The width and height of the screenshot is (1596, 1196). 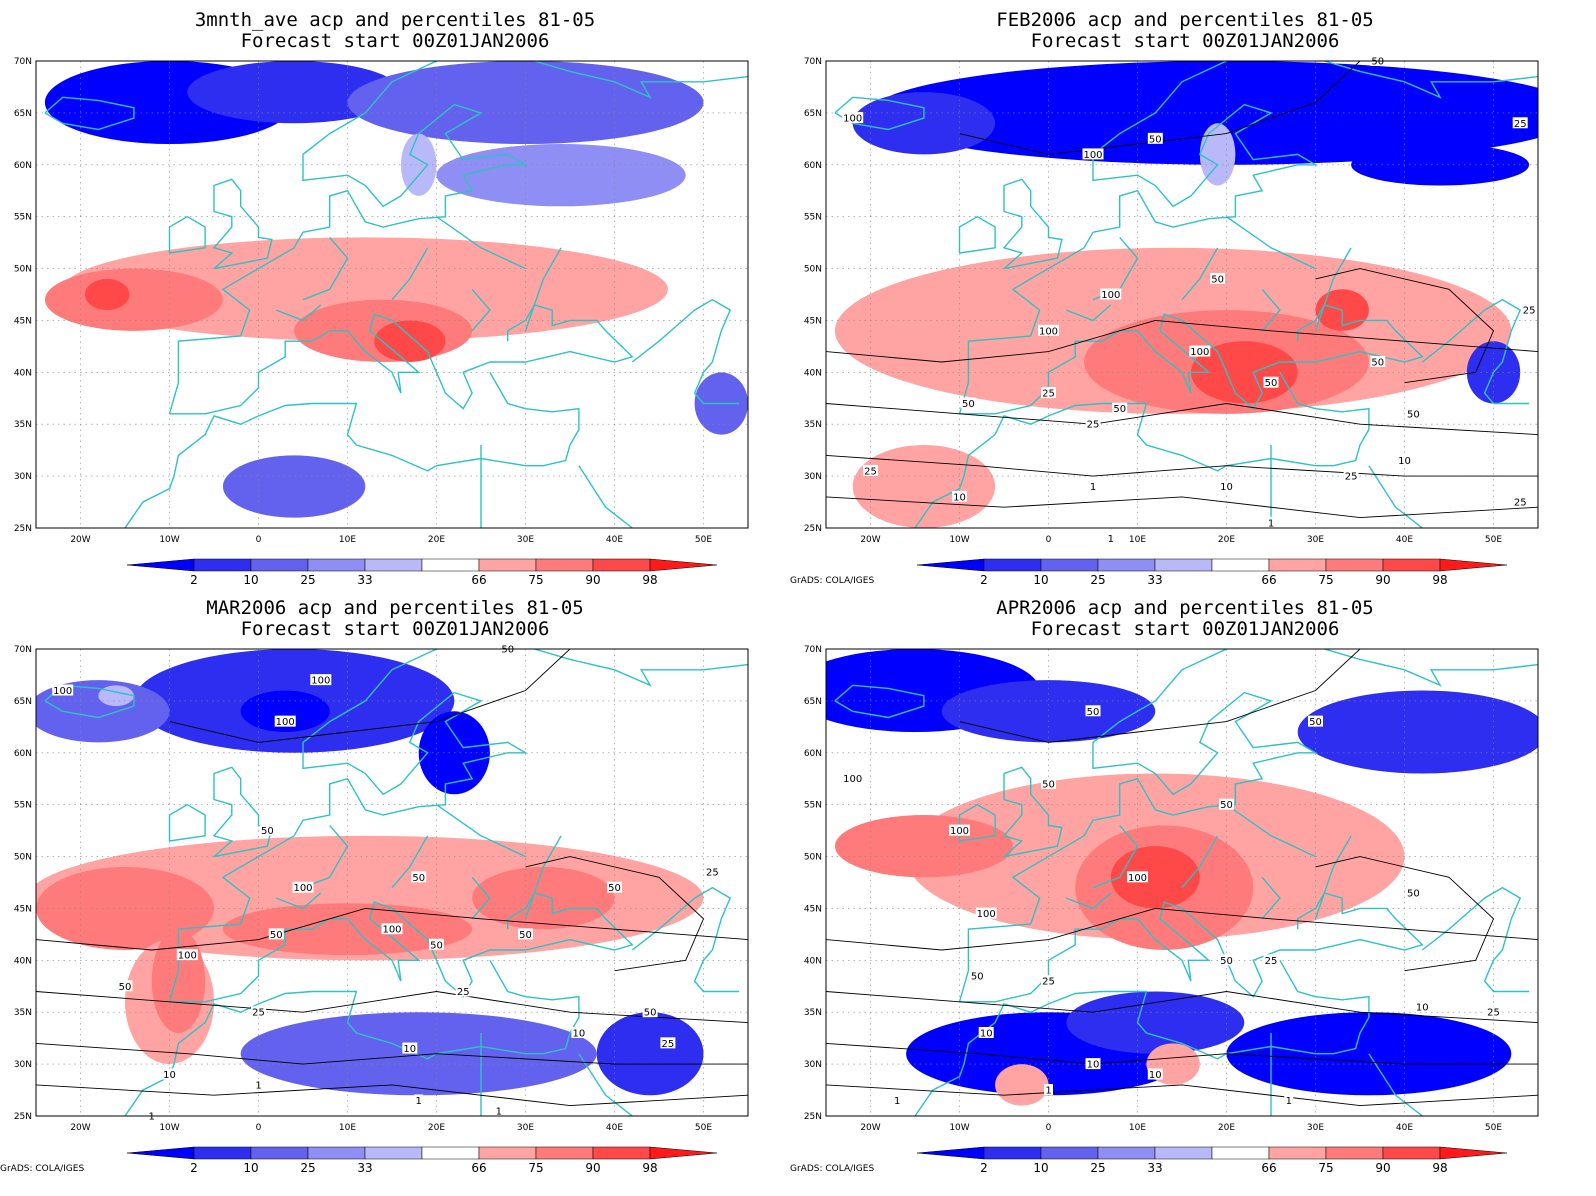 I want to click on lat-tick-label: 65N, so click(x=23, y=114).